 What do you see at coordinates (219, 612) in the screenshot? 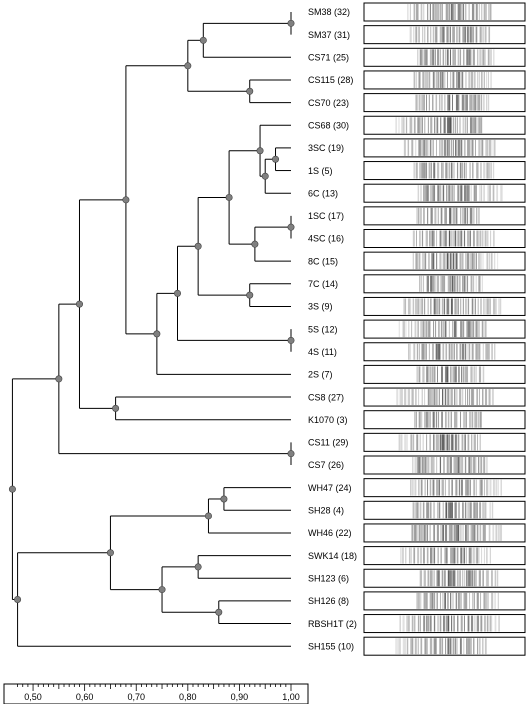
I see `cluster-node-n24` at bounding box center [219, 612].